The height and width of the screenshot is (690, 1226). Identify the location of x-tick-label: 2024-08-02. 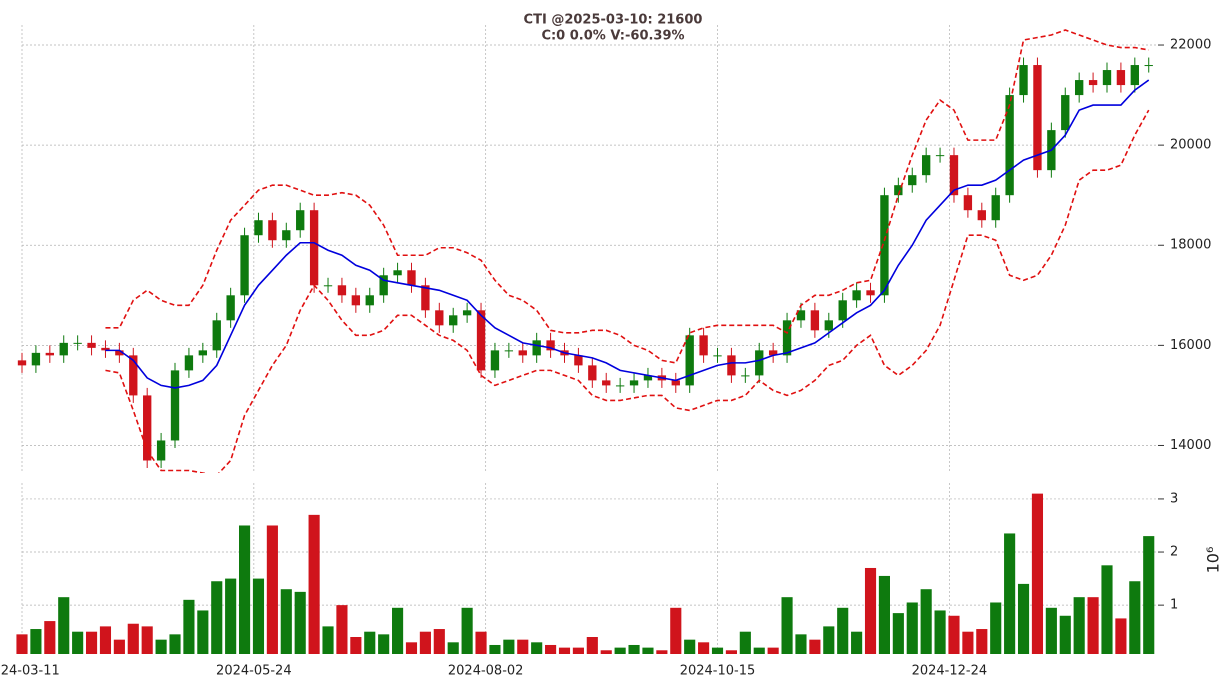
(486, 671).